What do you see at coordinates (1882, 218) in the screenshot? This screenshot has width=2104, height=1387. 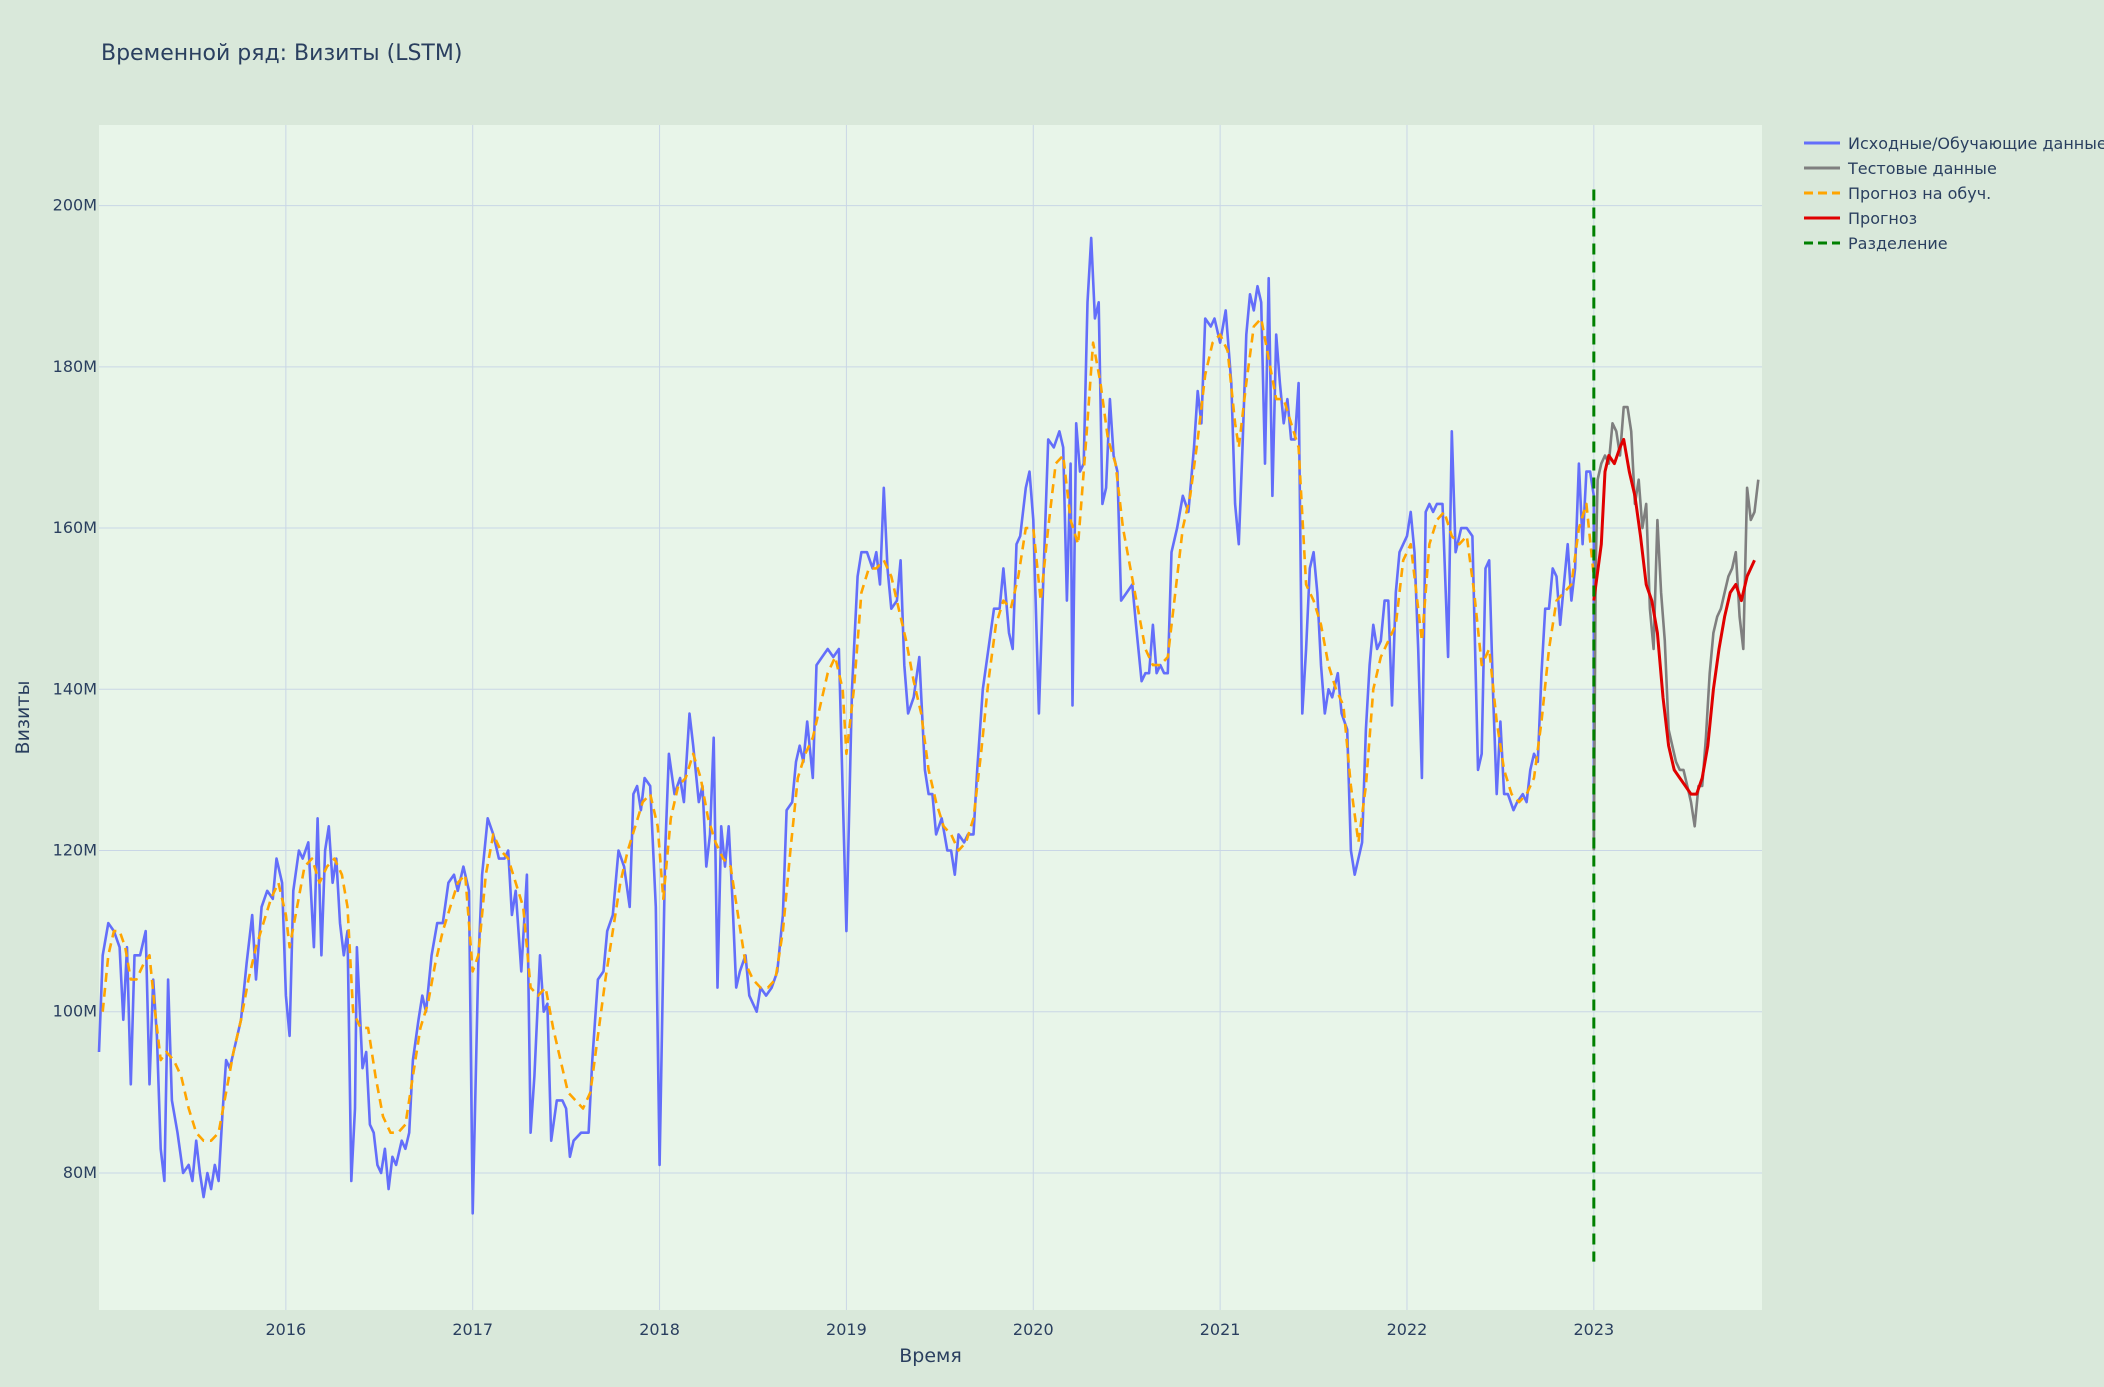 I see `legend-label: Прогноз` at bounding box center [1882, 218].